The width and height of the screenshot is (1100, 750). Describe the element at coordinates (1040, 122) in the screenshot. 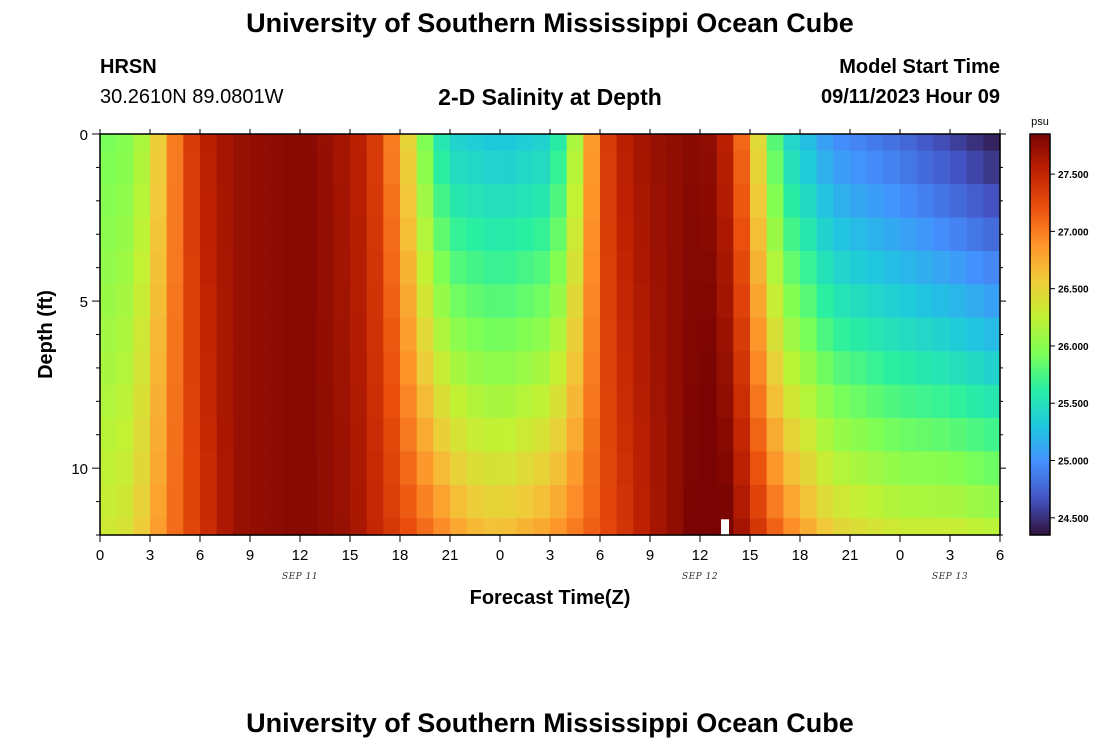

I see `colorbar-unit: psu` at that location.